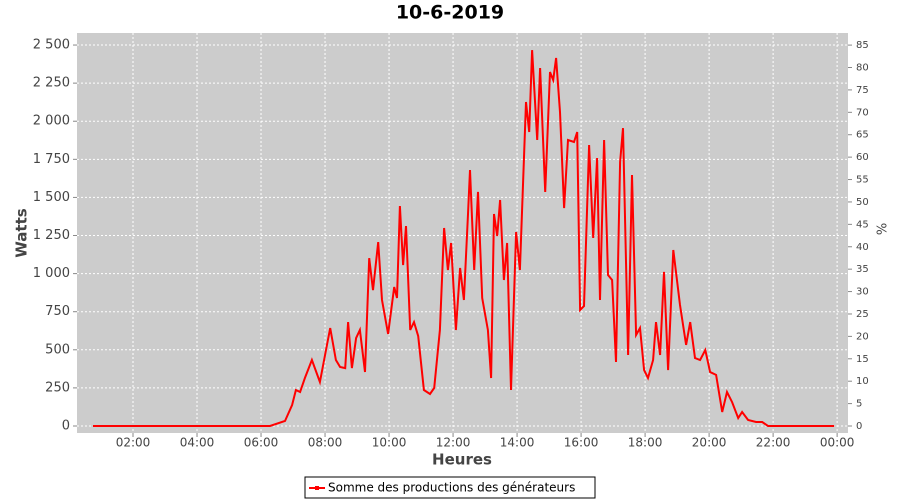 The image size is (900, 504). I want to click on y2-tick-label: 30, so click(862, 292).